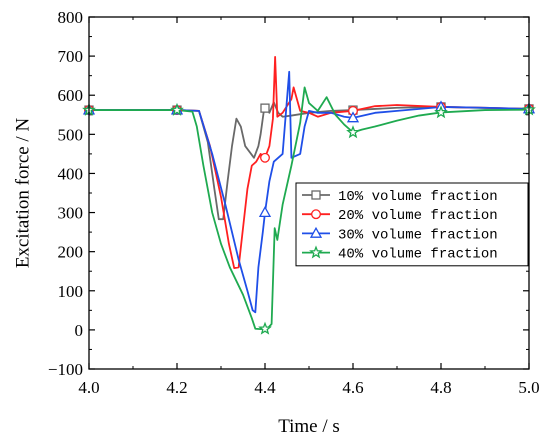  What do you see at coordinates (71, 173) in the screenshot?
I see `y-tick-label: 400` at bounding box center [71, 173].